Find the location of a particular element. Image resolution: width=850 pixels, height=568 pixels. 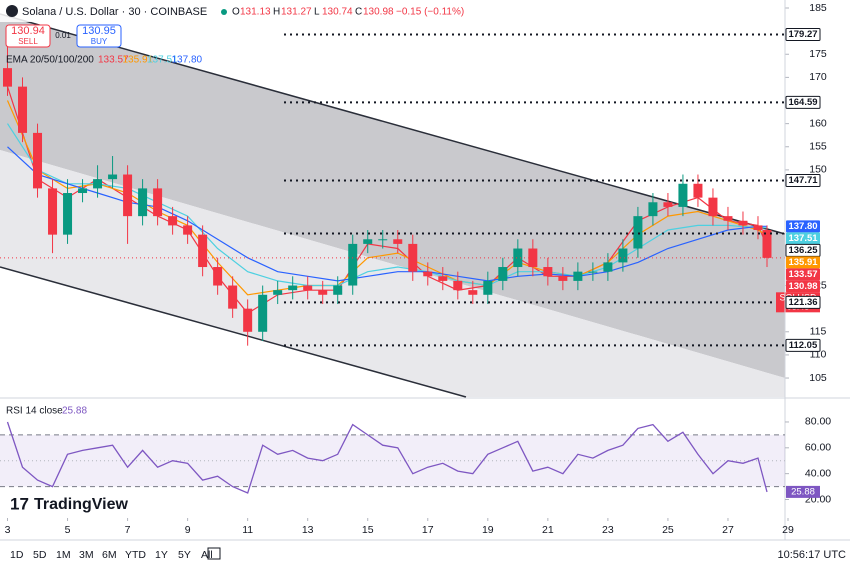

price-tag-label: 121.36 is located at coordinates (802, 302).